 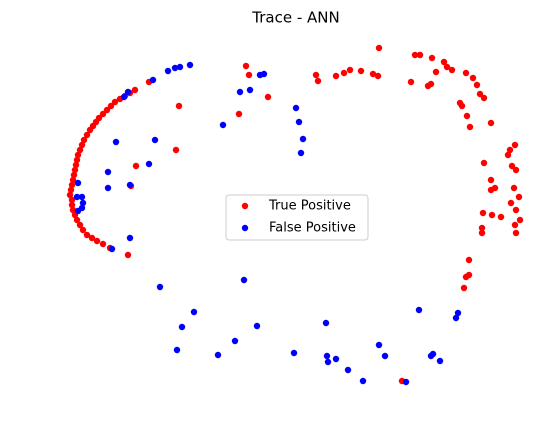 I want to click on legend-marker, so click(x=245, y=206).